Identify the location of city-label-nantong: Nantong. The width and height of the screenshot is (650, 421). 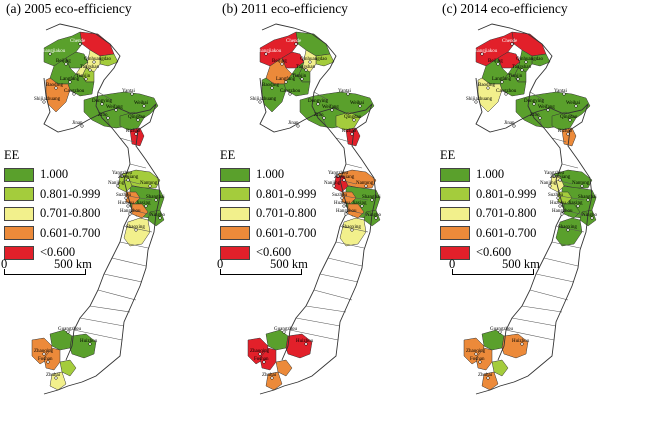
(365, 183).